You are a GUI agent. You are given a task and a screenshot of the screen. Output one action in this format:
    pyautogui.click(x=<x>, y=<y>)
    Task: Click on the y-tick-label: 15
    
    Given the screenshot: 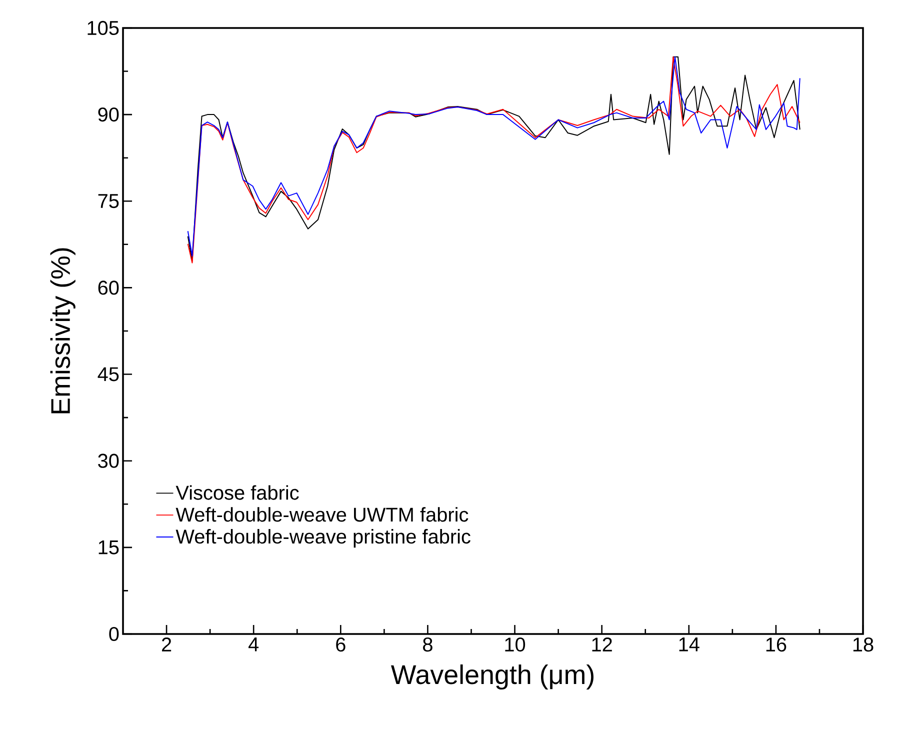 What is the action you would take?
    pyautogui.click(x=108, y=547)
    